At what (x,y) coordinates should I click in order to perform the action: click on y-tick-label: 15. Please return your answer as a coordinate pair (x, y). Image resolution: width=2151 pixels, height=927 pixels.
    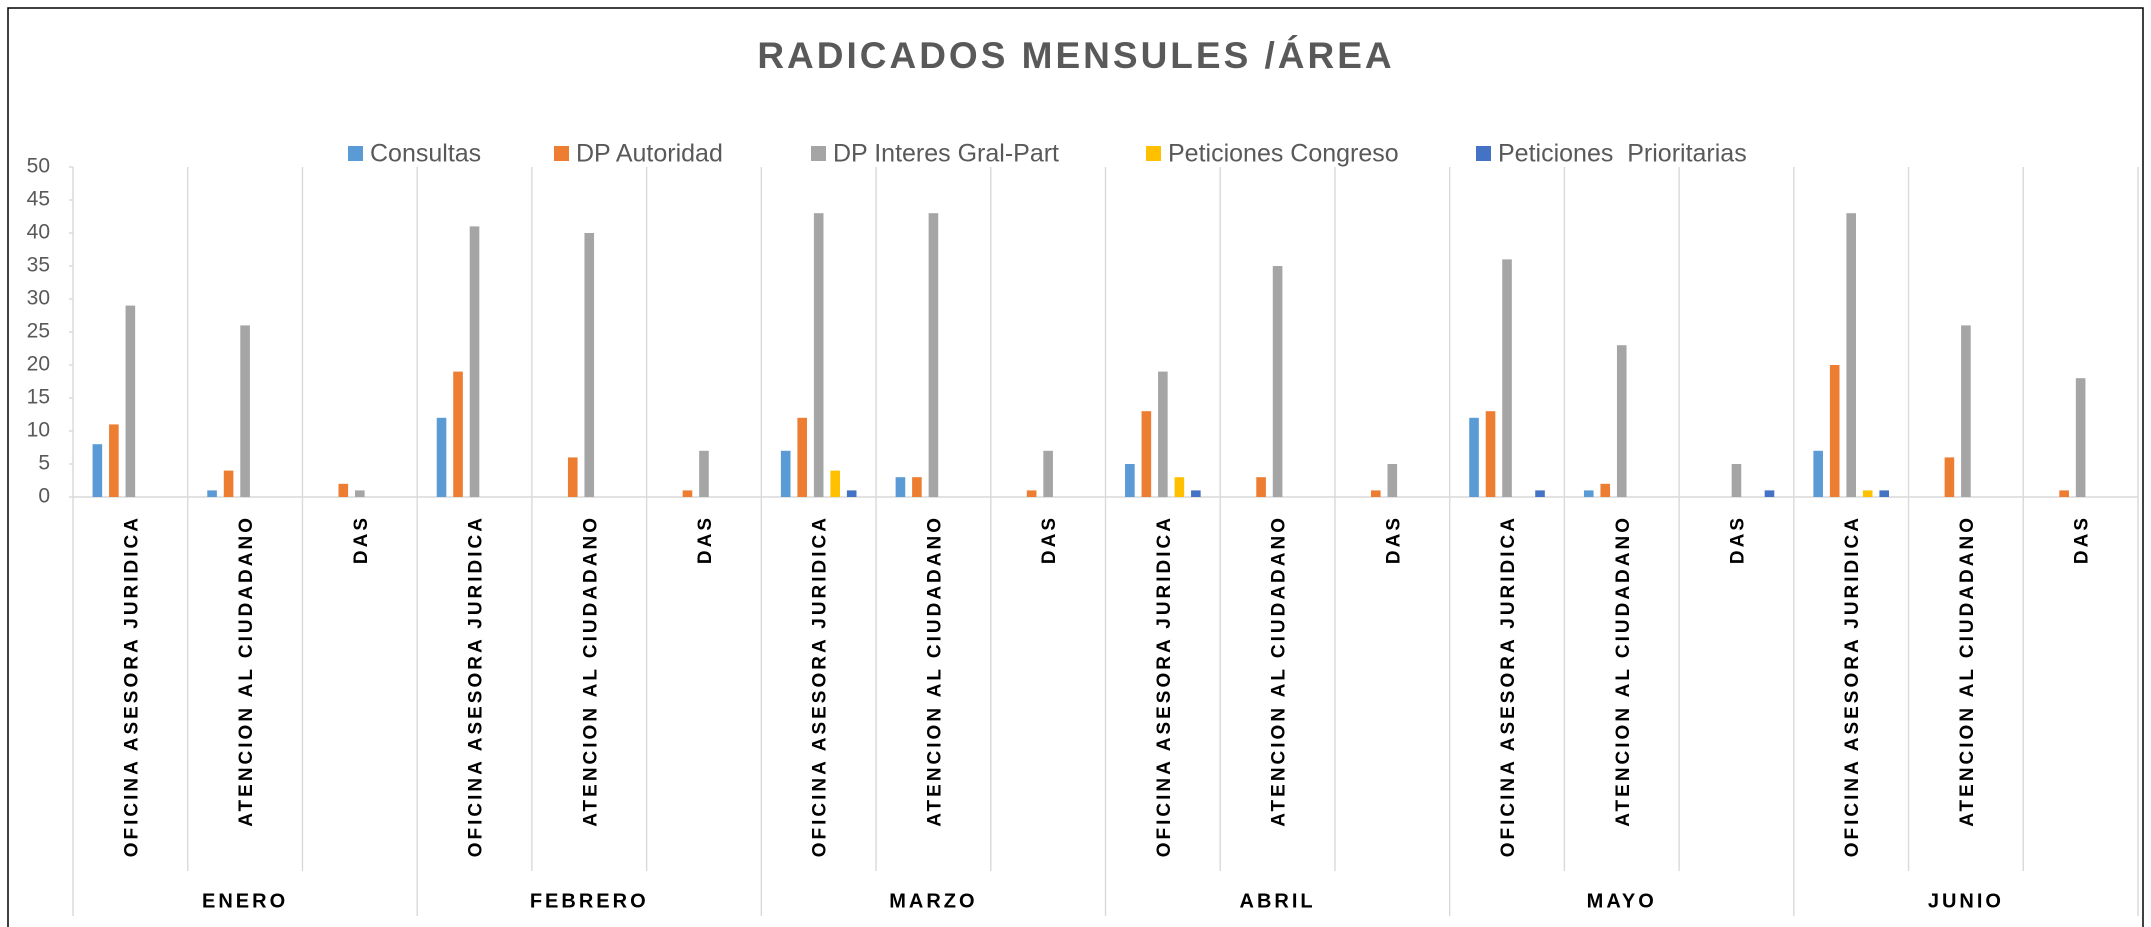
    Looking at the image, I should click on (38, 397).